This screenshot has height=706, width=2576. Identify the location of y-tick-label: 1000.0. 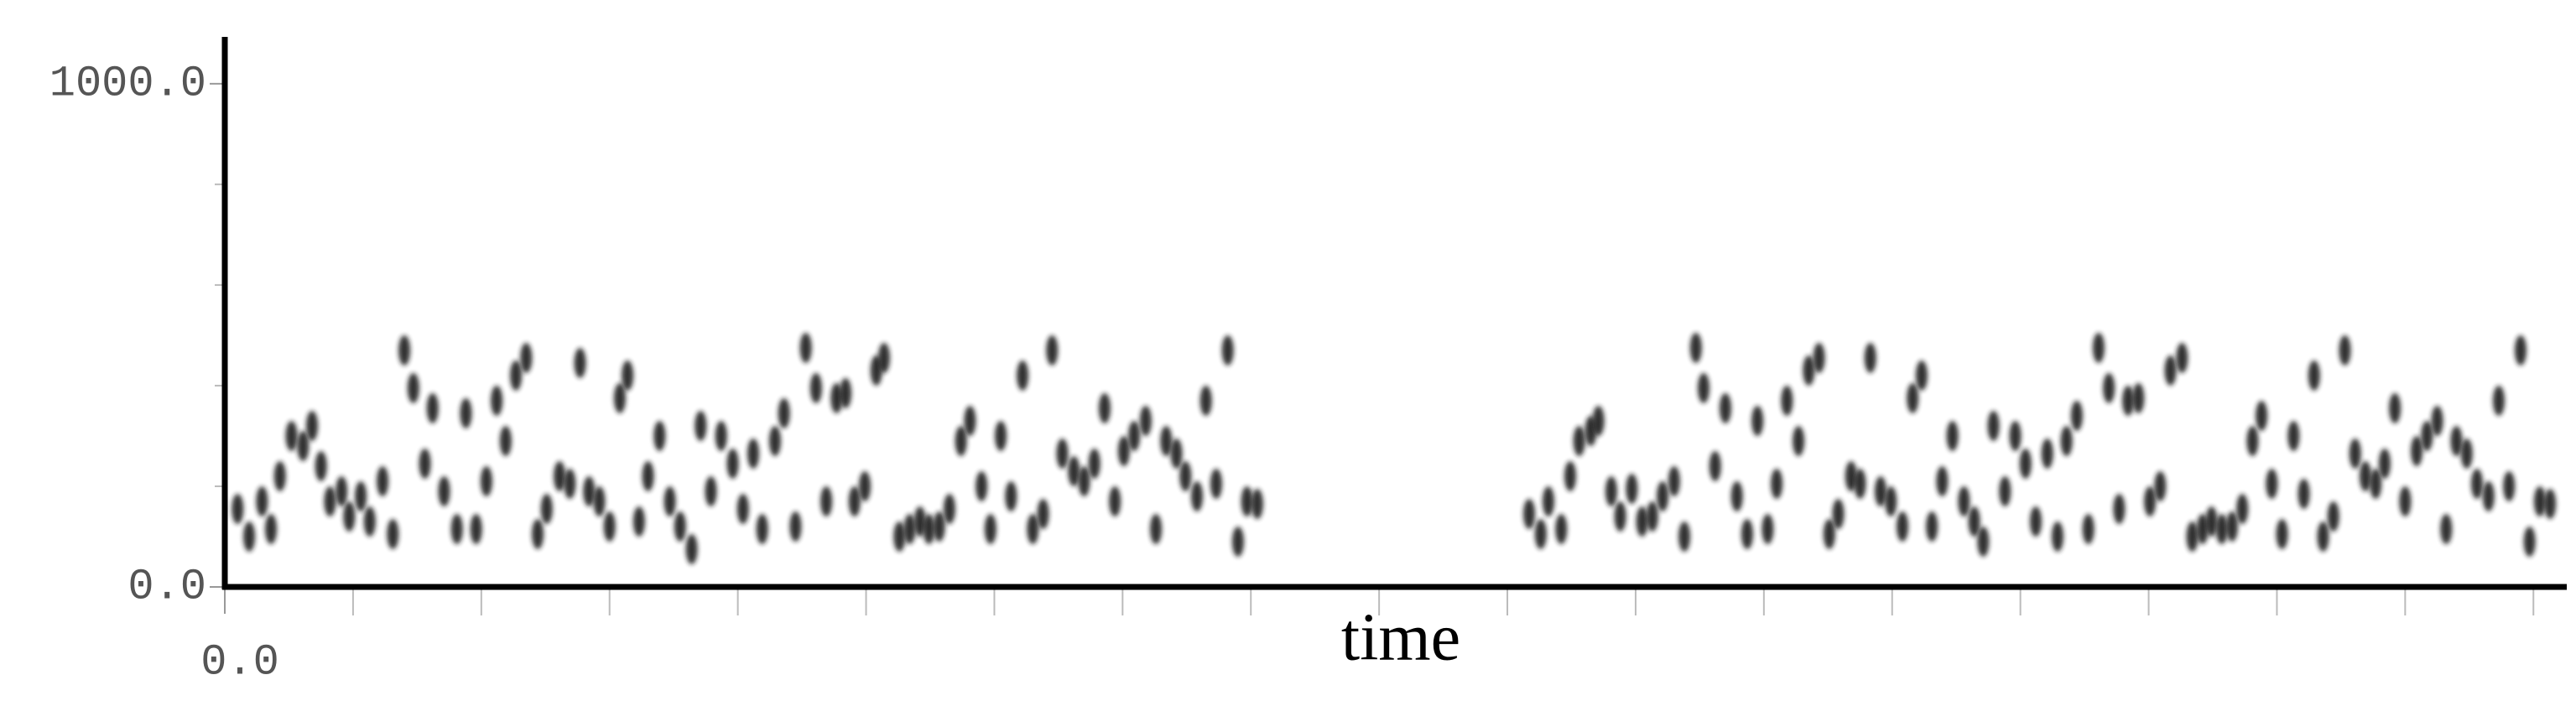
(127, 84).